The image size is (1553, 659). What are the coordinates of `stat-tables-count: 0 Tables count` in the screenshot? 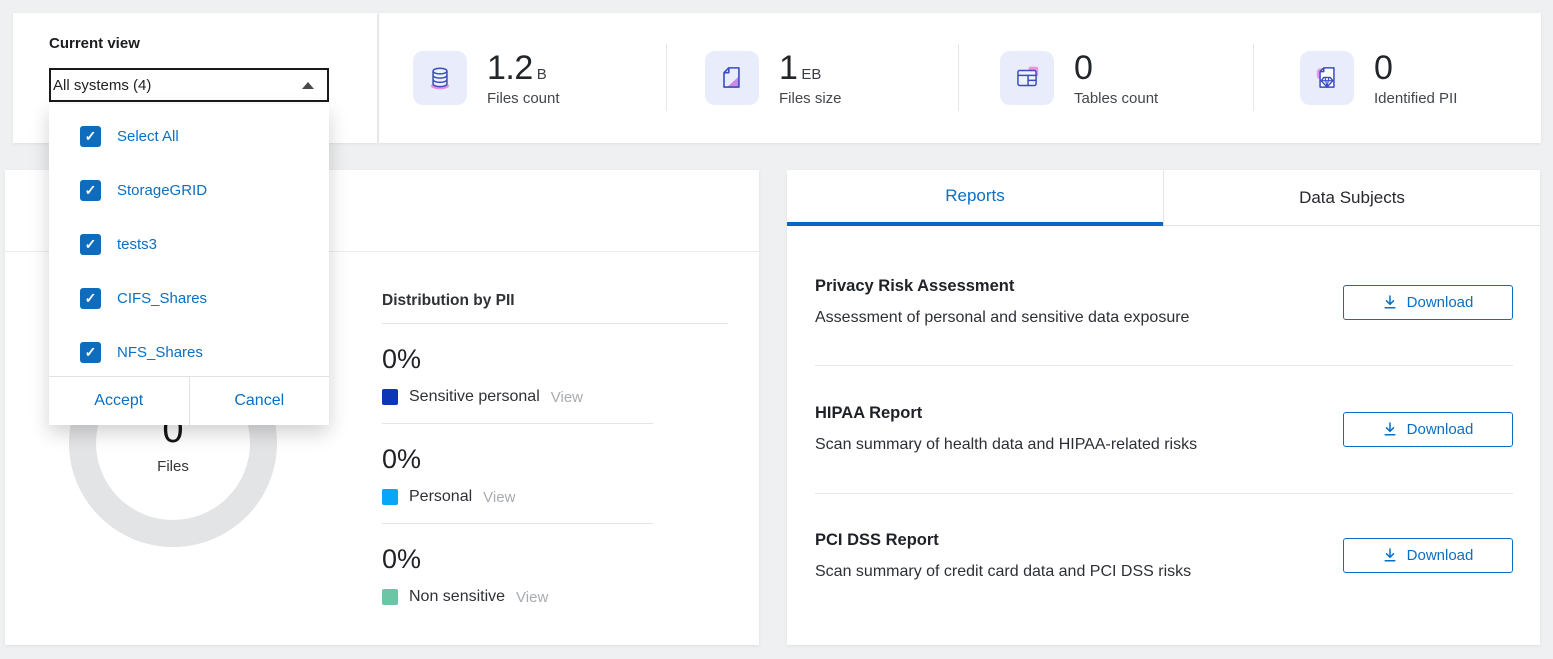 It's located at (1079, 79).